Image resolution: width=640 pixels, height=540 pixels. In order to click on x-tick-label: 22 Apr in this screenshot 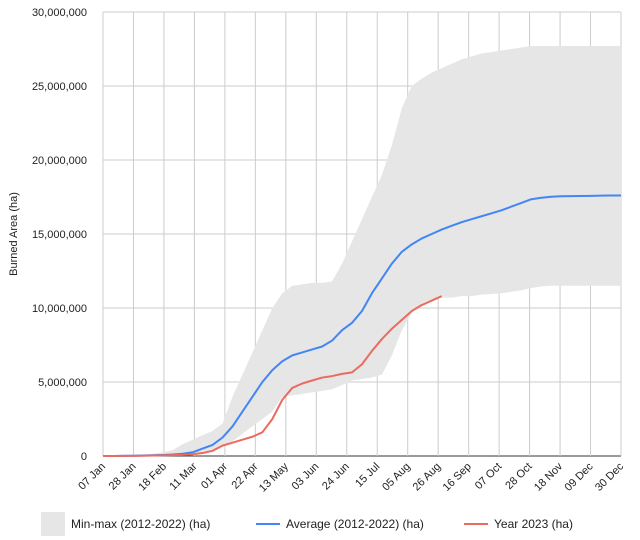, I will do `click(244, 475)`.